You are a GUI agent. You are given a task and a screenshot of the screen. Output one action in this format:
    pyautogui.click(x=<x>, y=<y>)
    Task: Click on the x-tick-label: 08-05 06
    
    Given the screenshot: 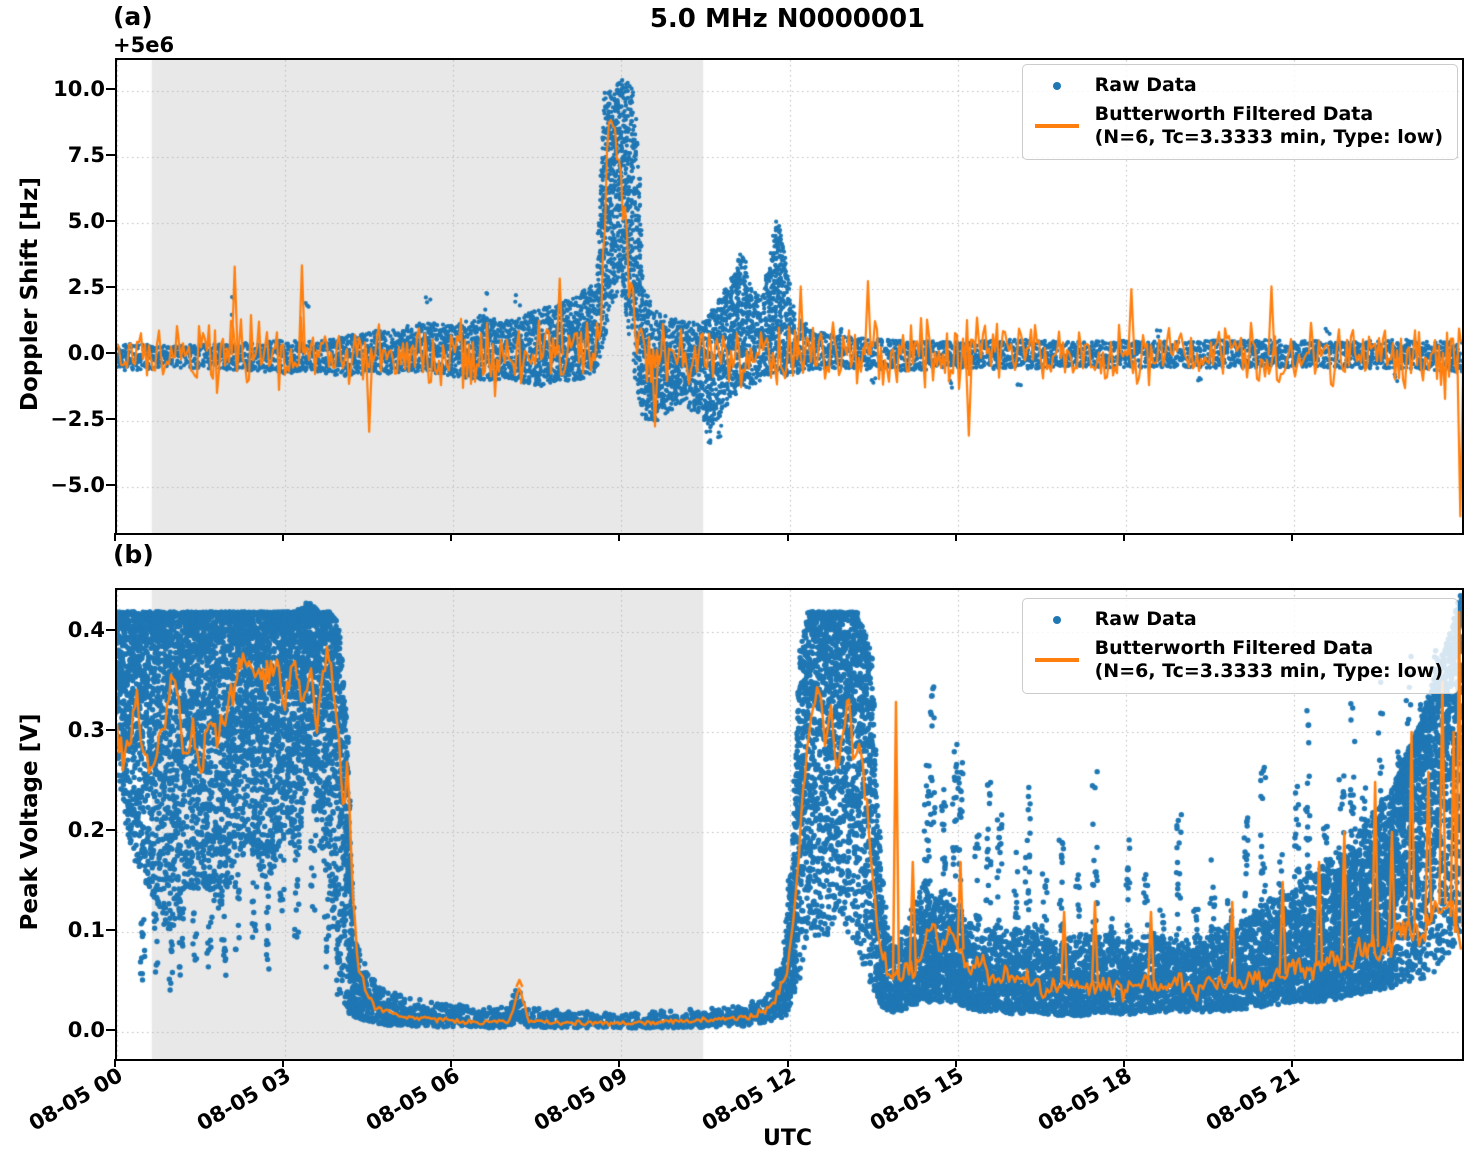 What is the action you would take?
    pyautogui.click(x=412, y=1099)
    